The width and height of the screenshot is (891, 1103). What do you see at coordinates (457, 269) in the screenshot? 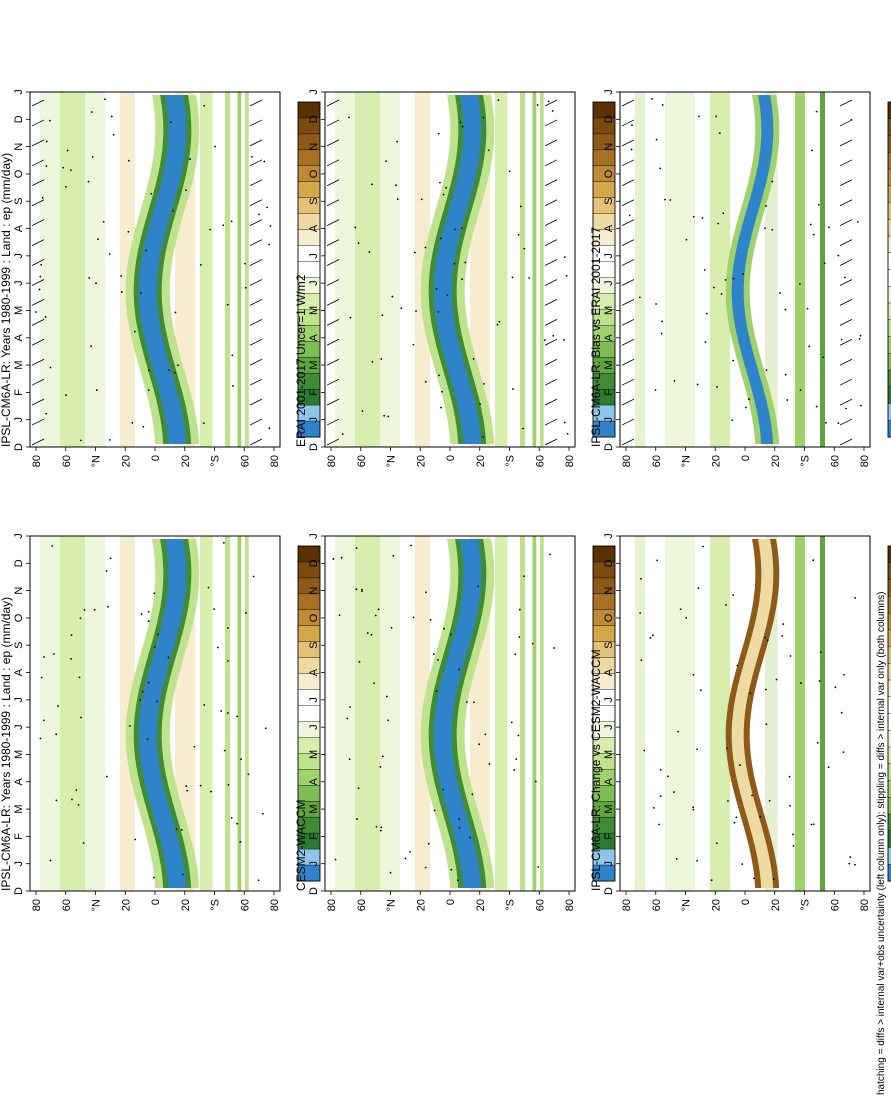
I see `itcz-core` at bounding box center [457, 269].